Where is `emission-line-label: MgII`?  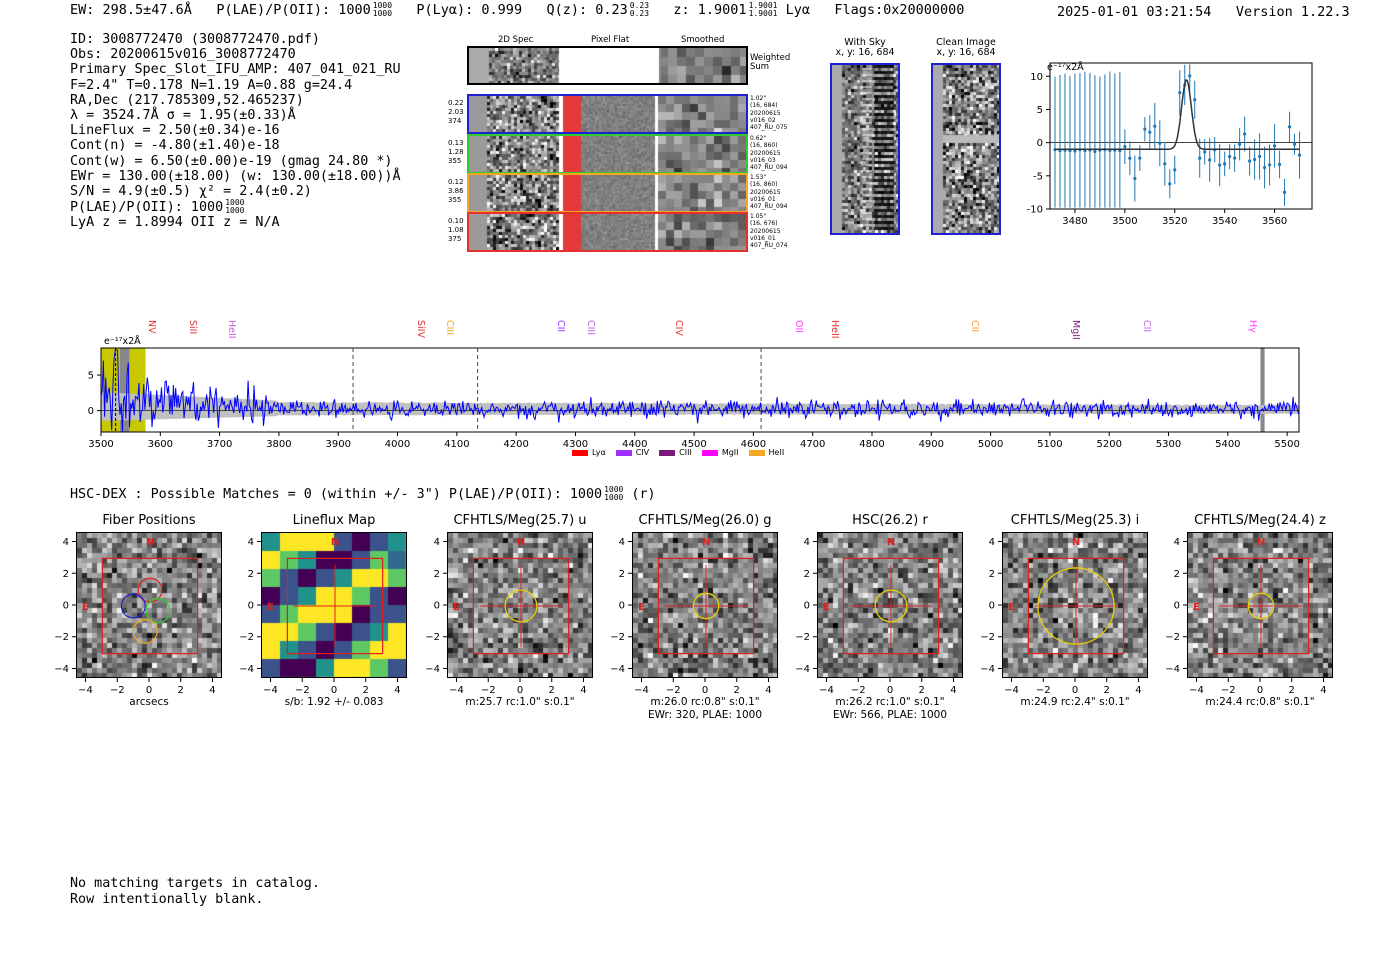
emission-line-label: MgII is located at coordinates (1075, 330).